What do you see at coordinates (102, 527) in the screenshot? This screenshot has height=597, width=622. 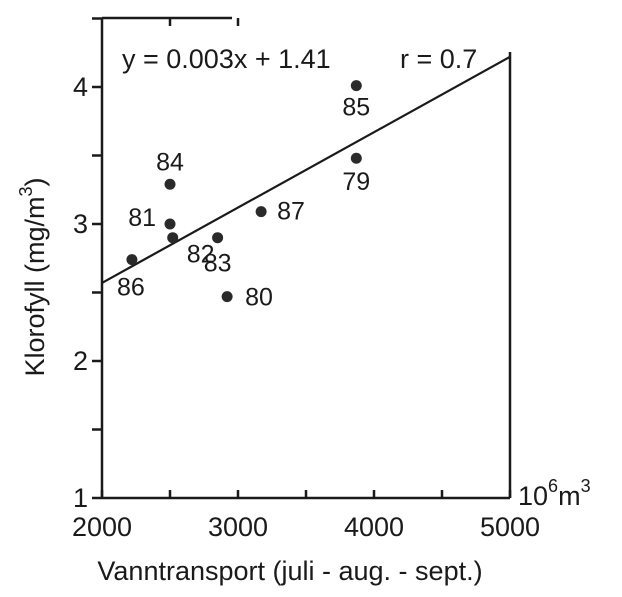 I see `x-tick-label: 2000` at bounding box center [102, 527].